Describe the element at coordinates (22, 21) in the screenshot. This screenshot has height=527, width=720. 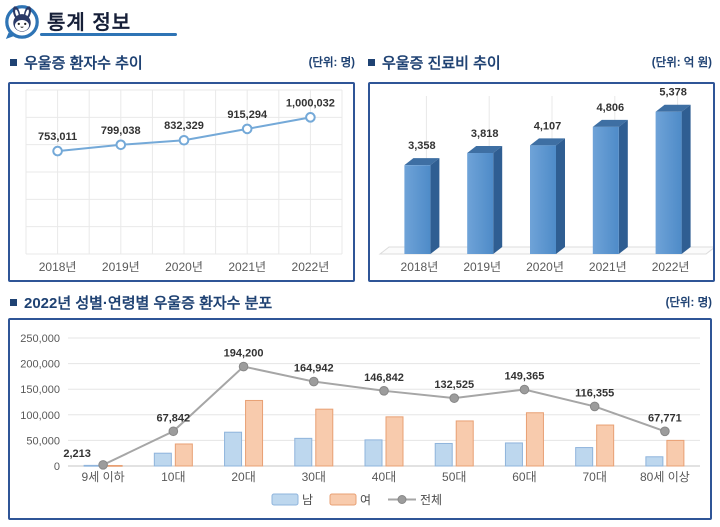
I see `rabbit-mascot-icon` at that location.